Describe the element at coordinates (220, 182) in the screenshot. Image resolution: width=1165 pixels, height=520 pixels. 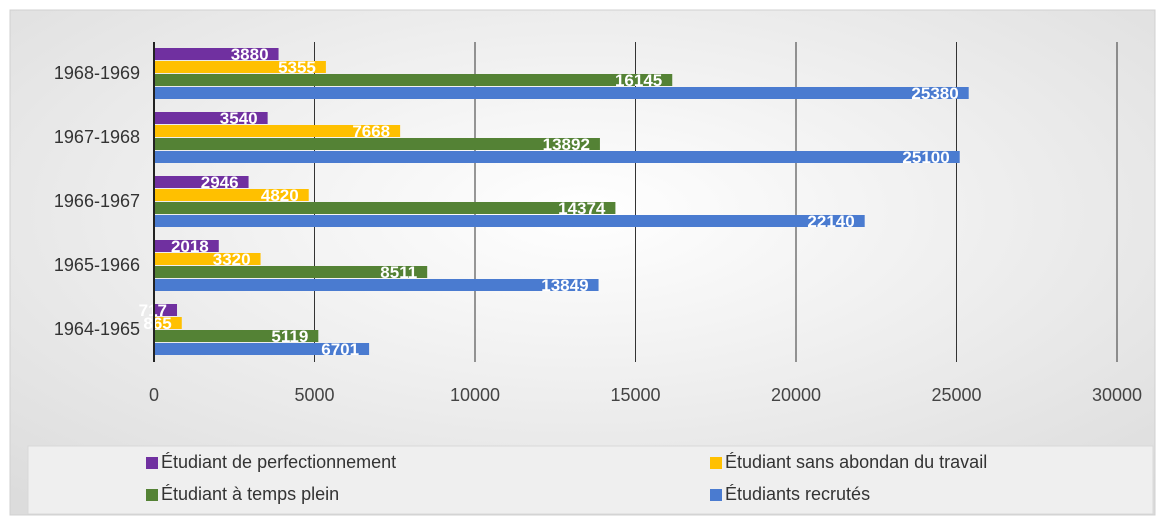
I see `data-label: 2946` at that location.